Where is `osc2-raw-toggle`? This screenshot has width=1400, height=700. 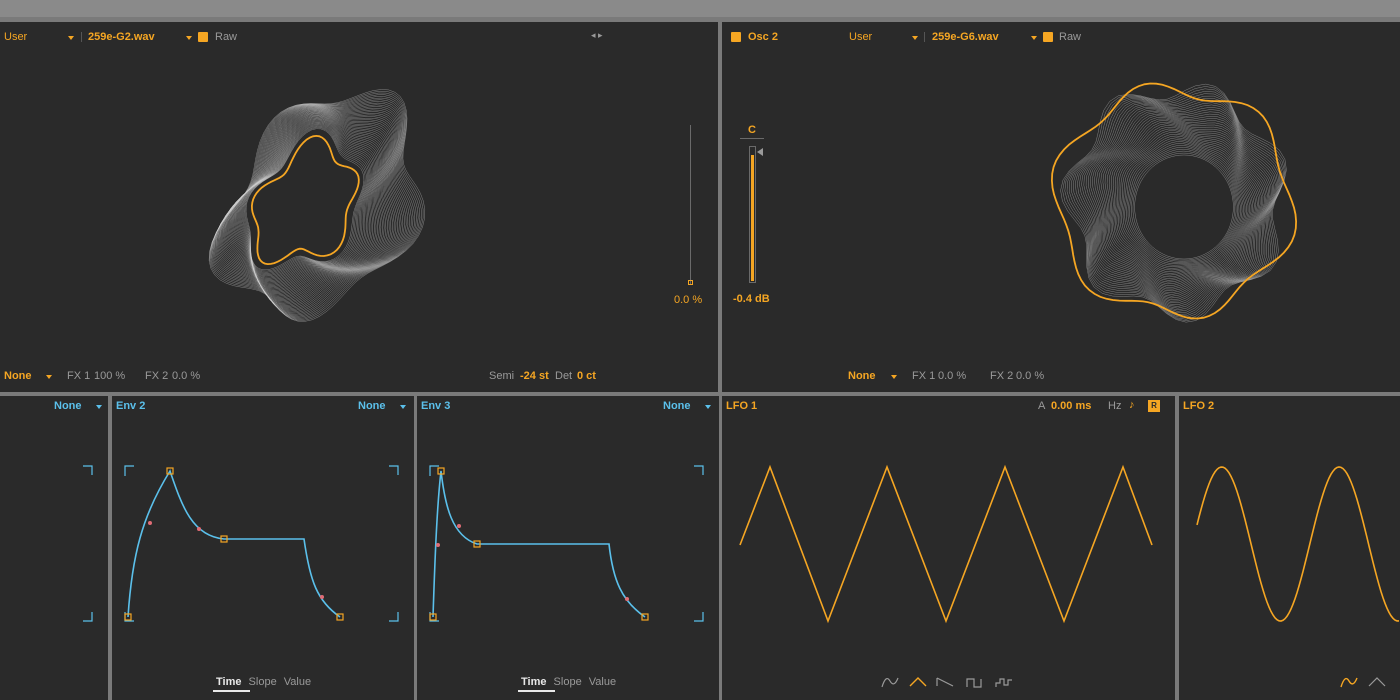
osc2-raw-toggle is located at coordinates (1048, 37).